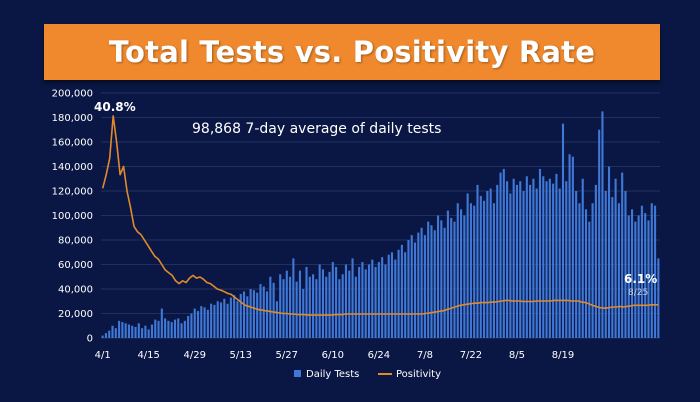 Image resolution: width=700 pixels, height=402 pixels. Describe the element at coordinates (72, 94) in the screenshot. I see `y-tick-label: 200,000` at that location.